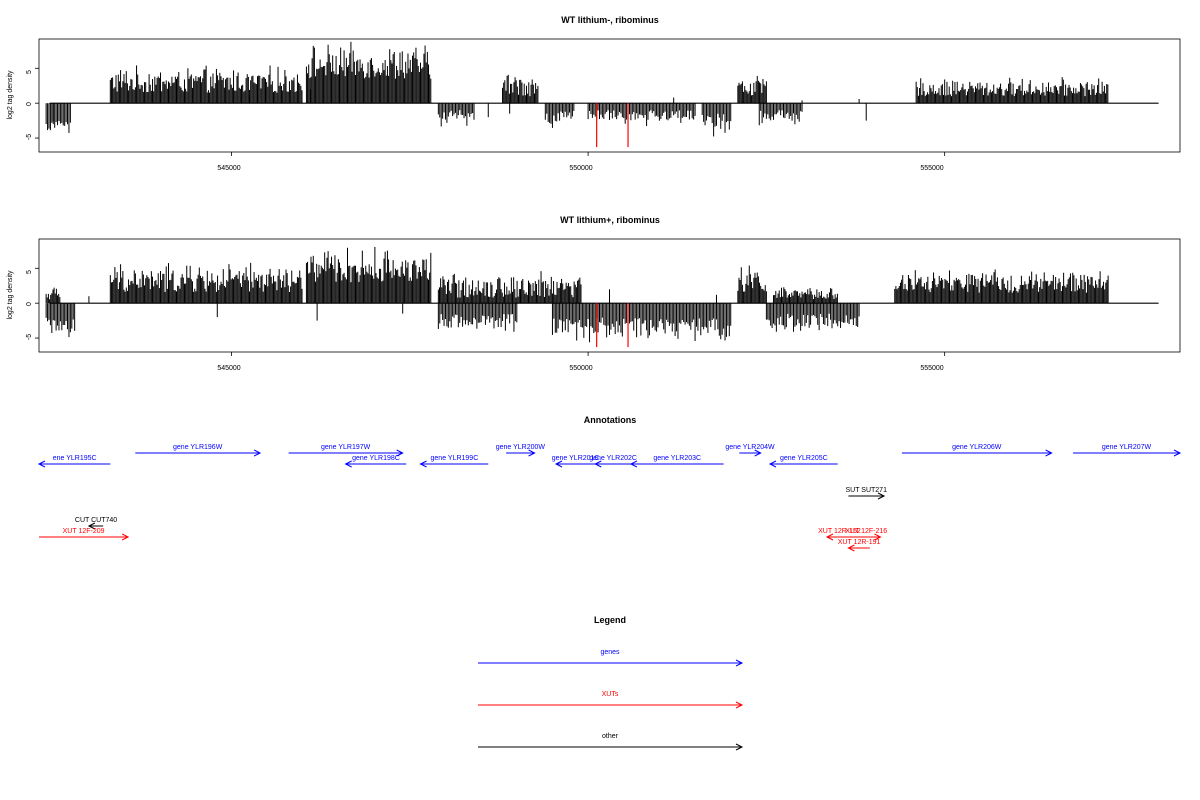  I want to click on feature-label: XUT 12R-152, so click(839, 531).